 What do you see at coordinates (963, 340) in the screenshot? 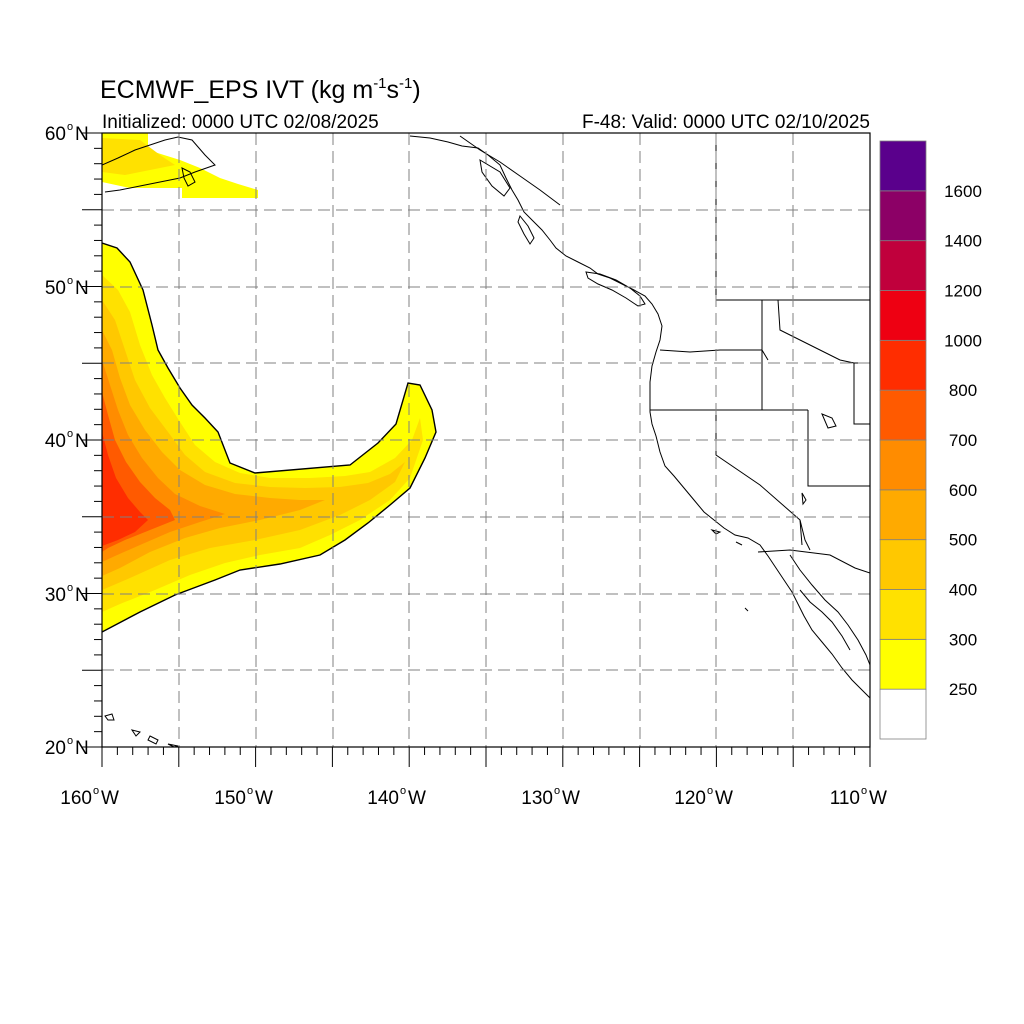
I see `colorbar-label: 1000` at bounding box center [963, 340].